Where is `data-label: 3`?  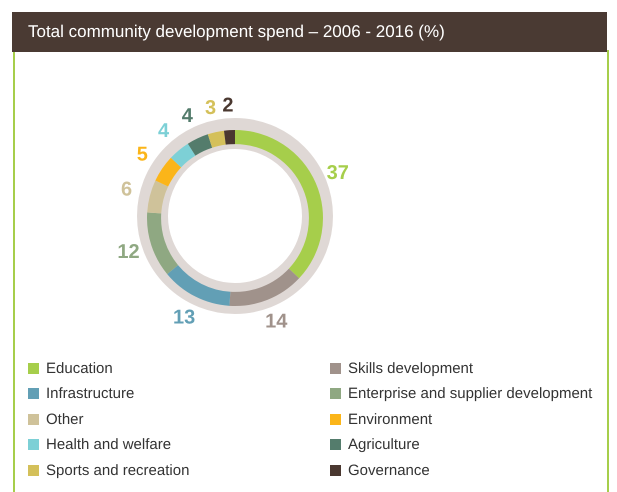
data-label: 3 is located at coordinates (210, 108).